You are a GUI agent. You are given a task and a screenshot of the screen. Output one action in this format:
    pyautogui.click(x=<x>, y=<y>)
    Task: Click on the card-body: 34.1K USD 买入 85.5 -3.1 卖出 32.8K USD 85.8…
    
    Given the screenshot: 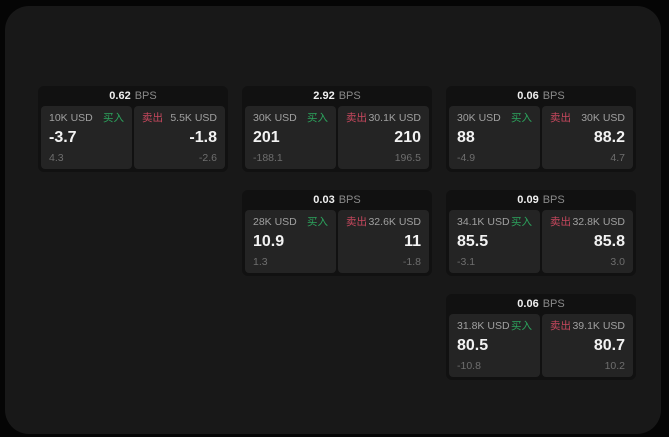 What is the action you would take?
    pyautogui.click(x=541, y=243)
    